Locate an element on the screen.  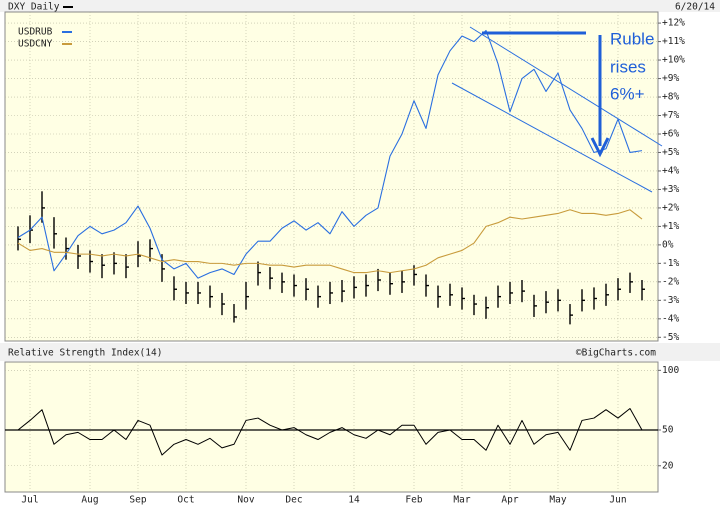
x-tick-label: Sep is located at coordinates (137, 500).